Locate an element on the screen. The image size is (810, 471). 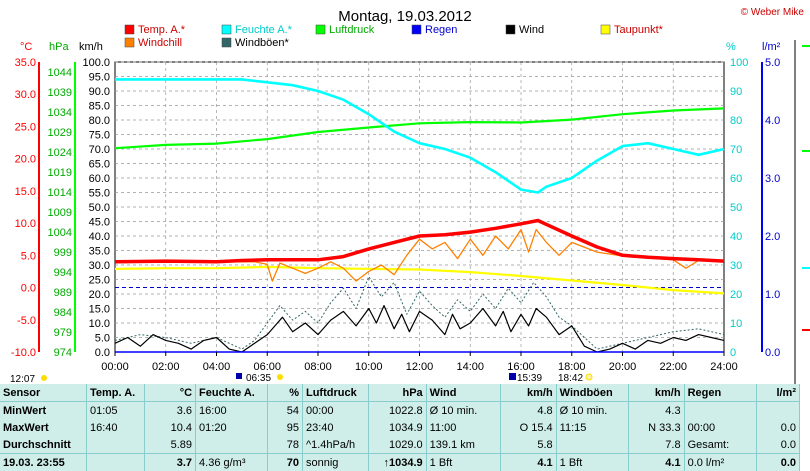
pressure-tick-label: 1039 is located at coordinates (60, 93).